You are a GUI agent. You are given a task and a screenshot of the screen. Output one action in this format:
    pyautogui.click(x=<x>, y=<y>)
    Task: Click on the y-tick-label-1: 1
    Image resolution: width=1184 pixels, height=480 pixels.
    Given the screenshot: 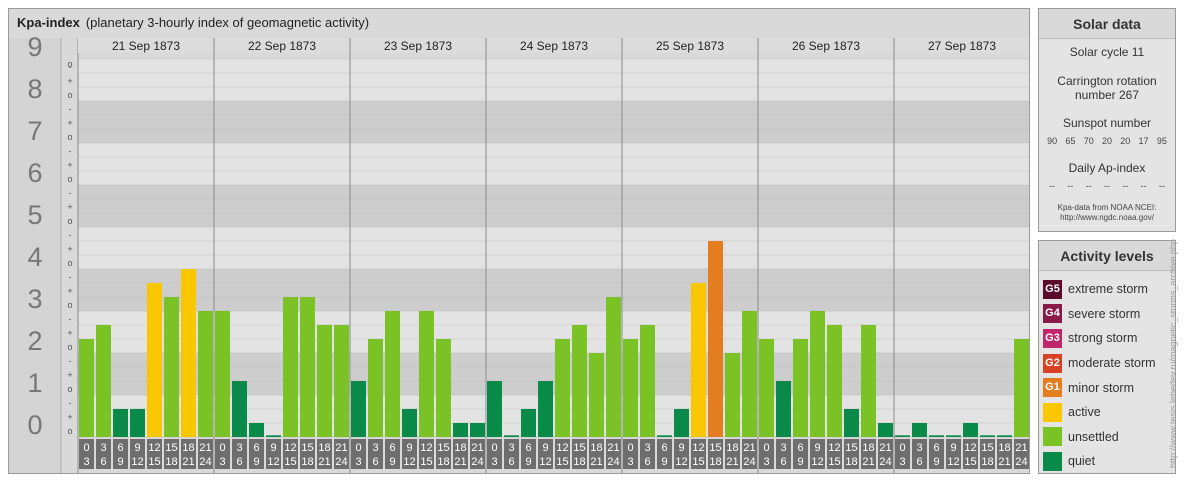 What is the action you would take?
    pyautogui.click(x=34, y=383)
    